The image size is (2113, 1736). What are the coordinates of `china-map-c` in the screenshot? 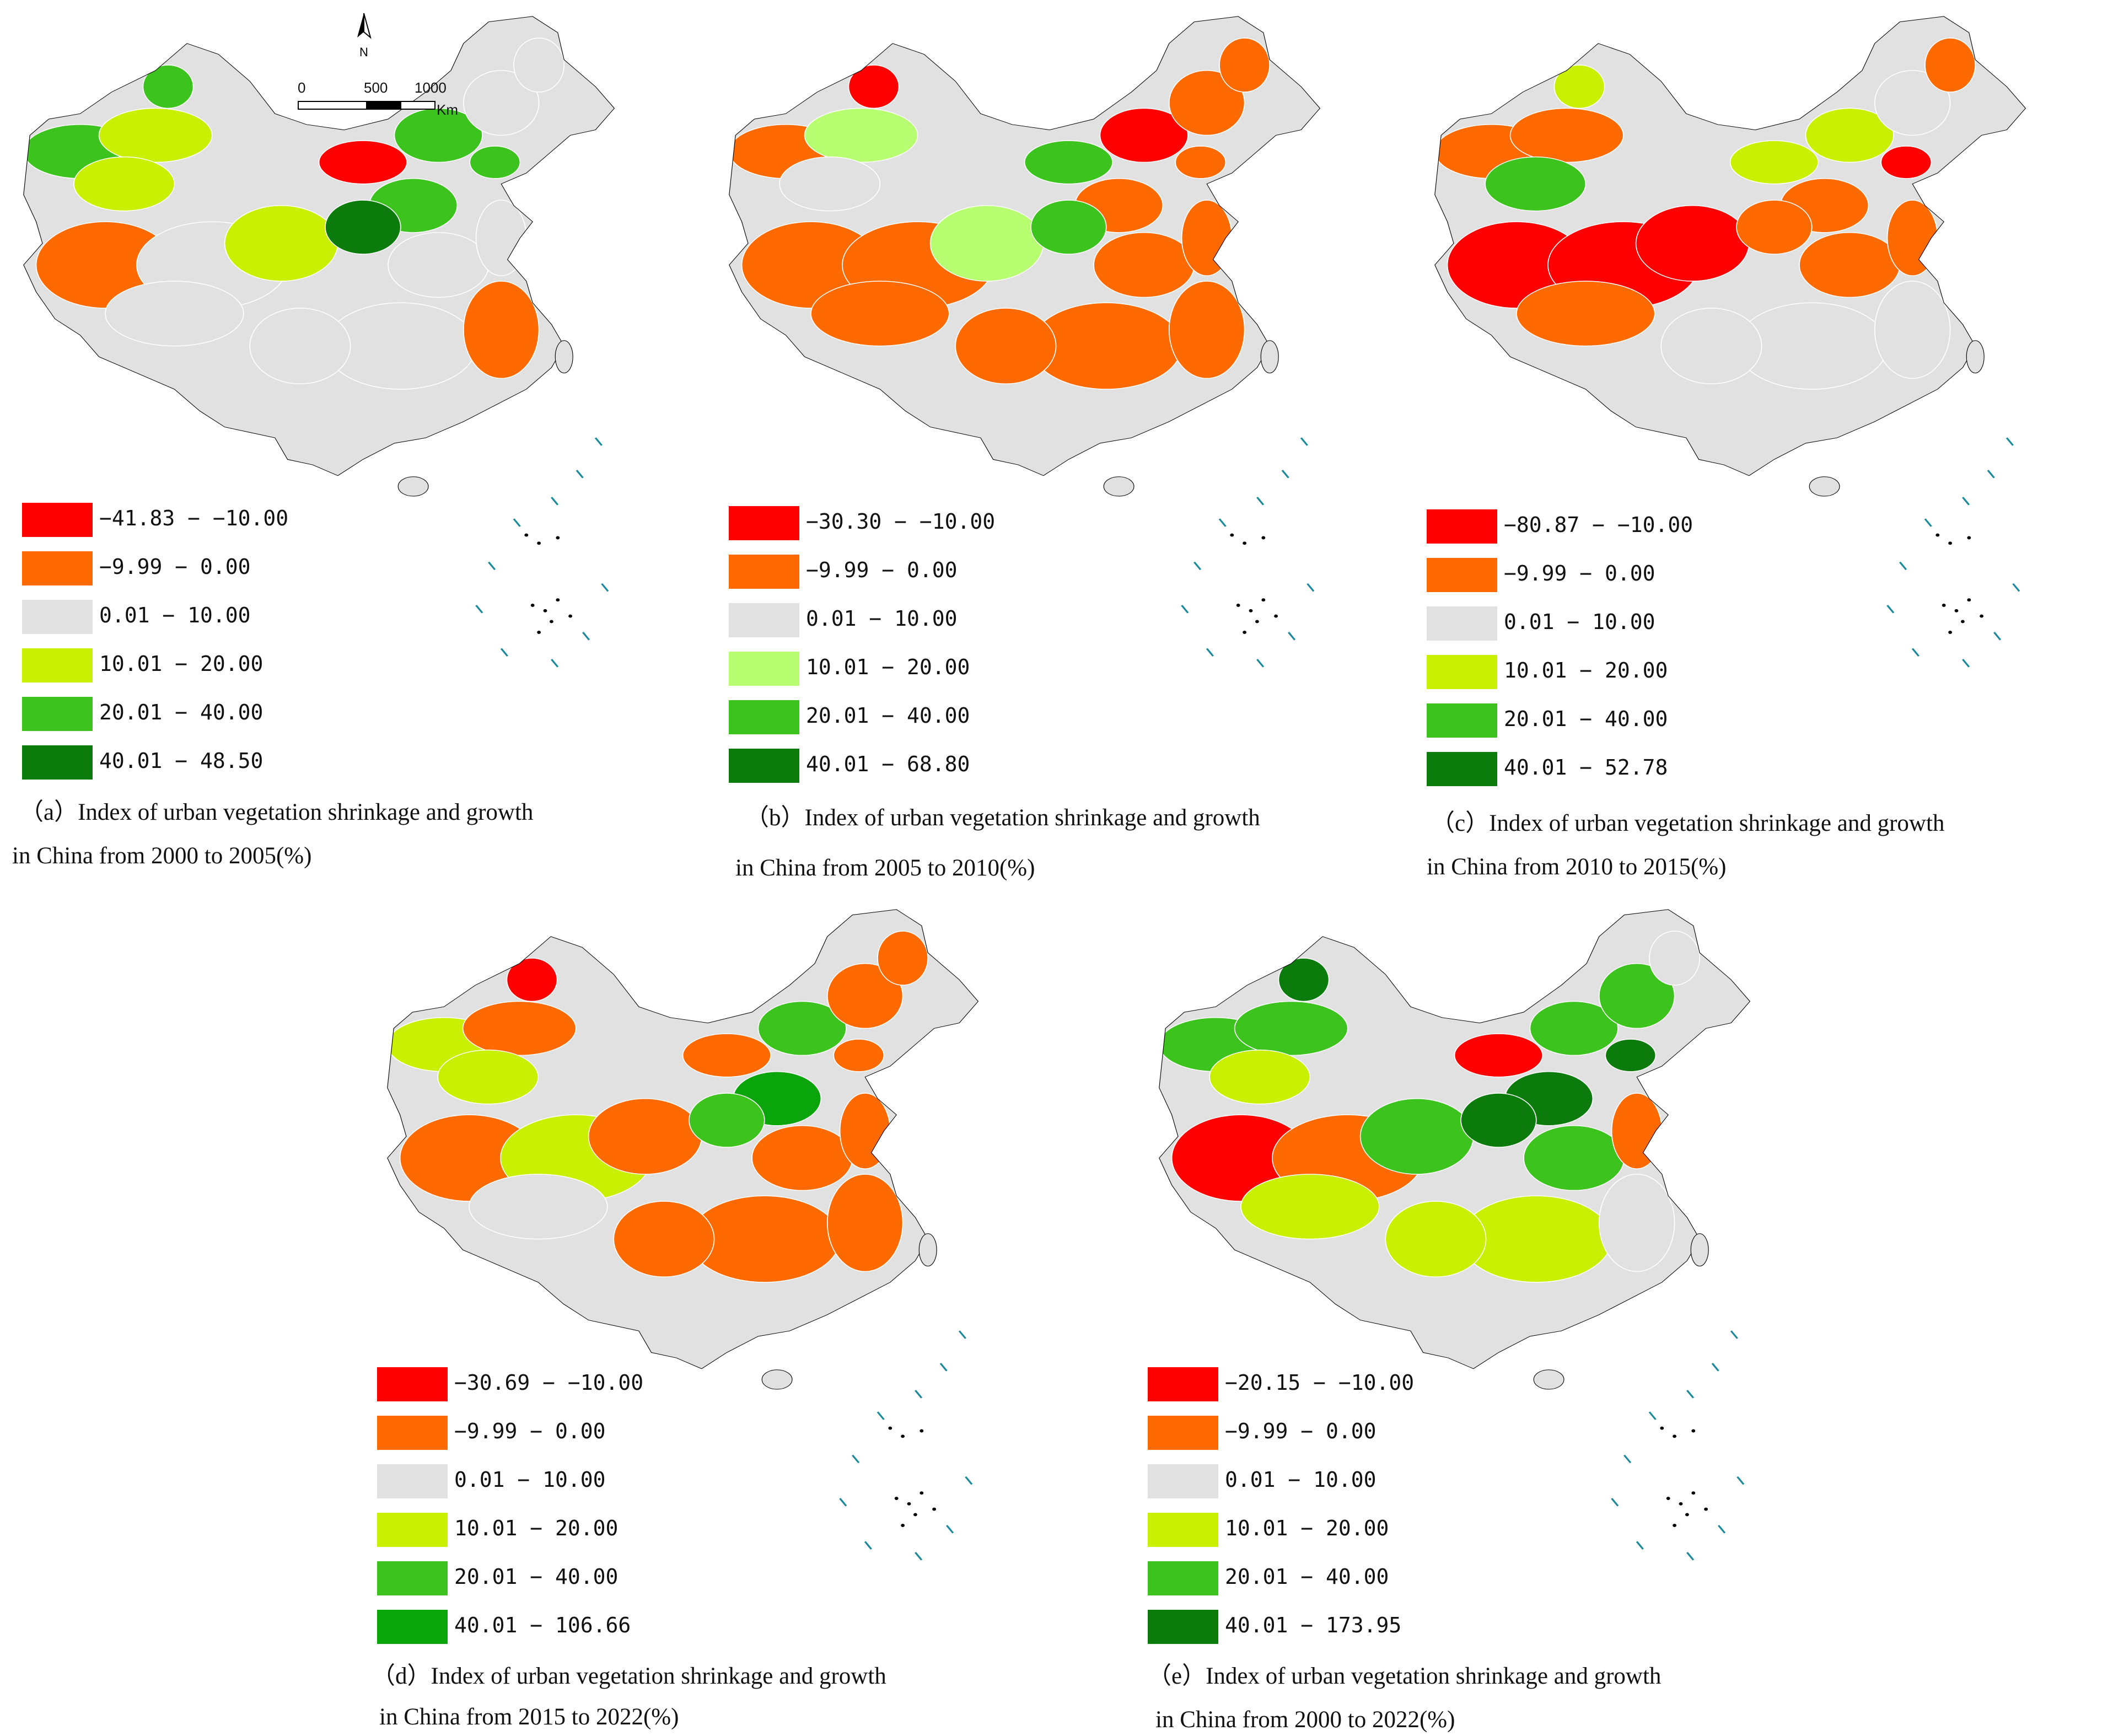 It's located at (1730, 342).